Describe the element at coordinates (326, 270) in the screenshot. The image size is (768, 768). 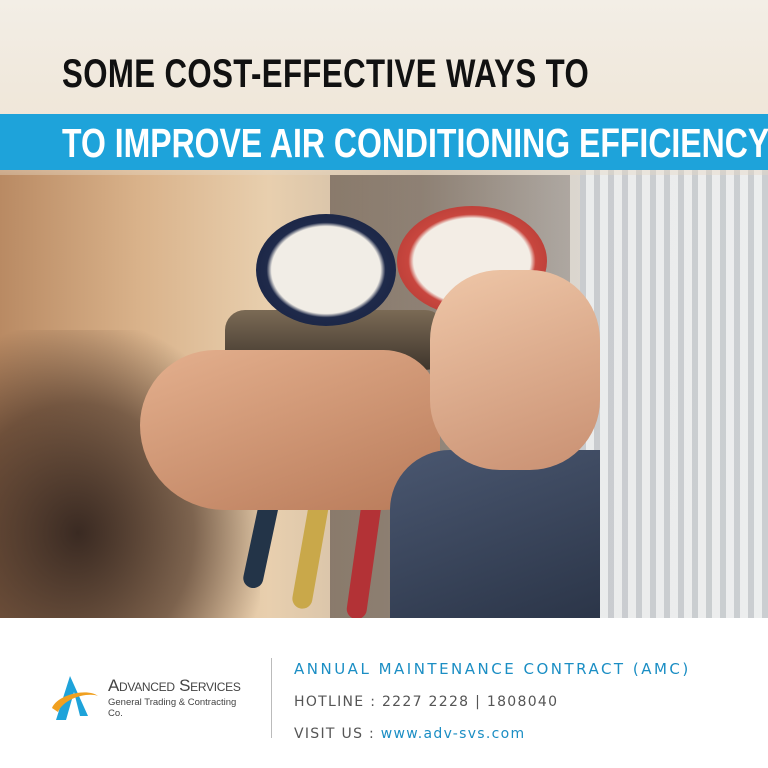
I see `low-pressure-gauge` at that location.